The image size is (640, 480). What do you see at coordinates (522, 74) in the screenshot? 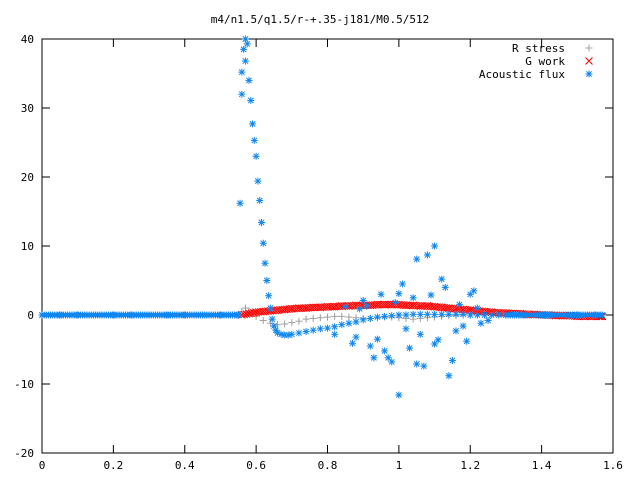
I see `legend-label: Acoustic flux` at bounding box center [522, 74].